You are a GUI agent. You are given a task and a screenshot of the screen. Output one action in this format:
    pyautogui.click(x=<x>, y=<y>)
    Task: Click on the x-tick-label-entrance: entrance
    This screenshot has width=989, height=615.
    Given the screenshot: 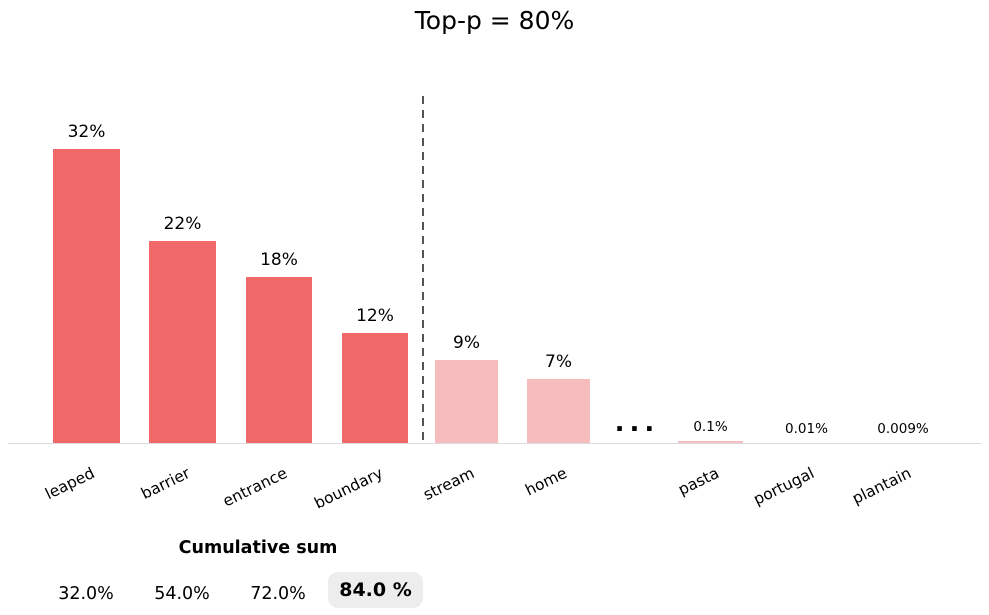 What is the action you would take?
    pyautogui.click(x=254, y=487)
    